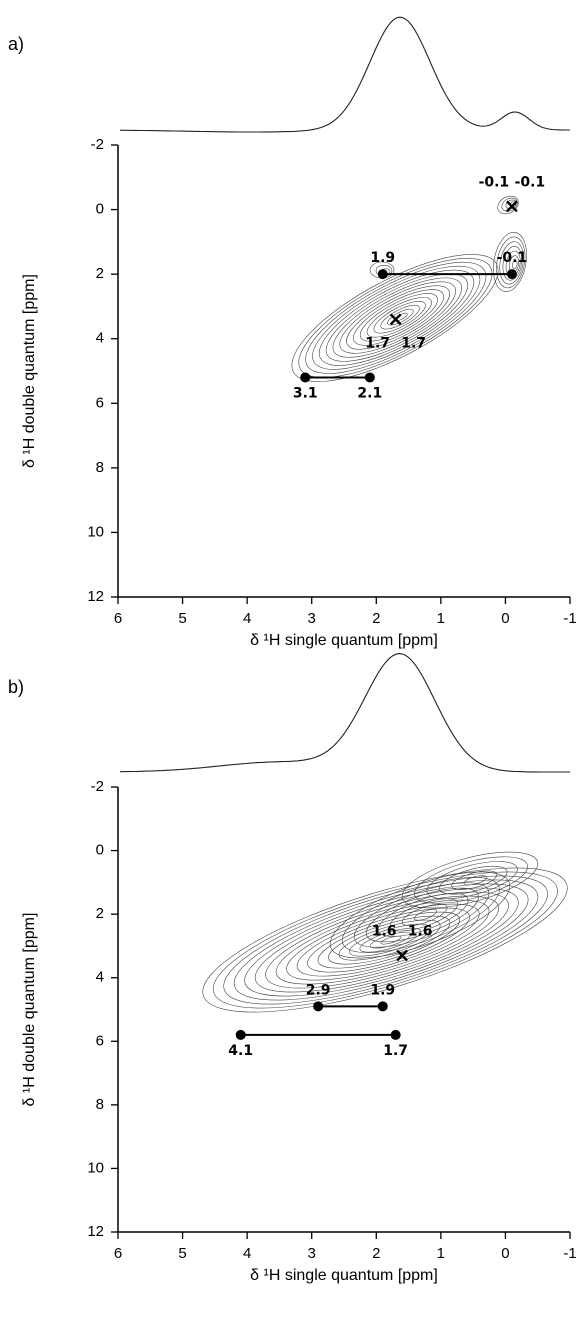 The height and width of the screenshot is (1320, 583). What do you see at coordinates (118, 1253) in the screenshot?
I see `x-tick-label: 6` at bounding box center [118, 1253].